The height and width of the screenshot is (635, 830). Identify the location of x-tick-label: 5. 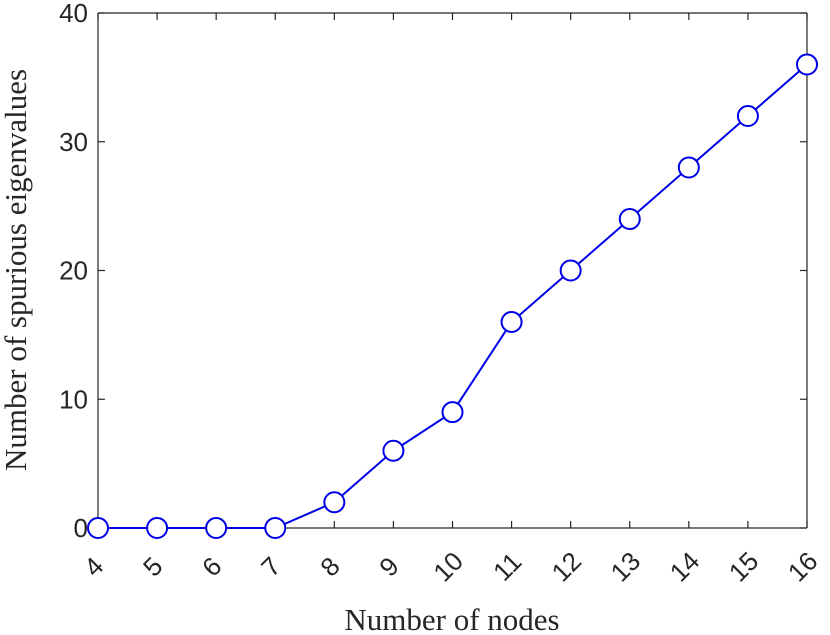
(152, 566).